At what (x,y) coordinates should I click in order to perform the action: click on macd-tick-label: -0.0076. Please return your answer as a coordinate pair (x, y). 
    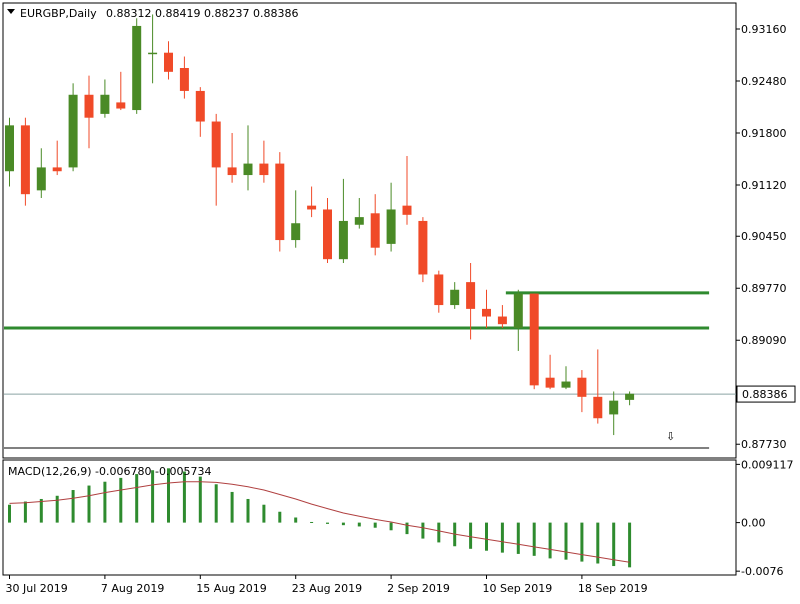
    Looking at the image, I should click on (762, 571).